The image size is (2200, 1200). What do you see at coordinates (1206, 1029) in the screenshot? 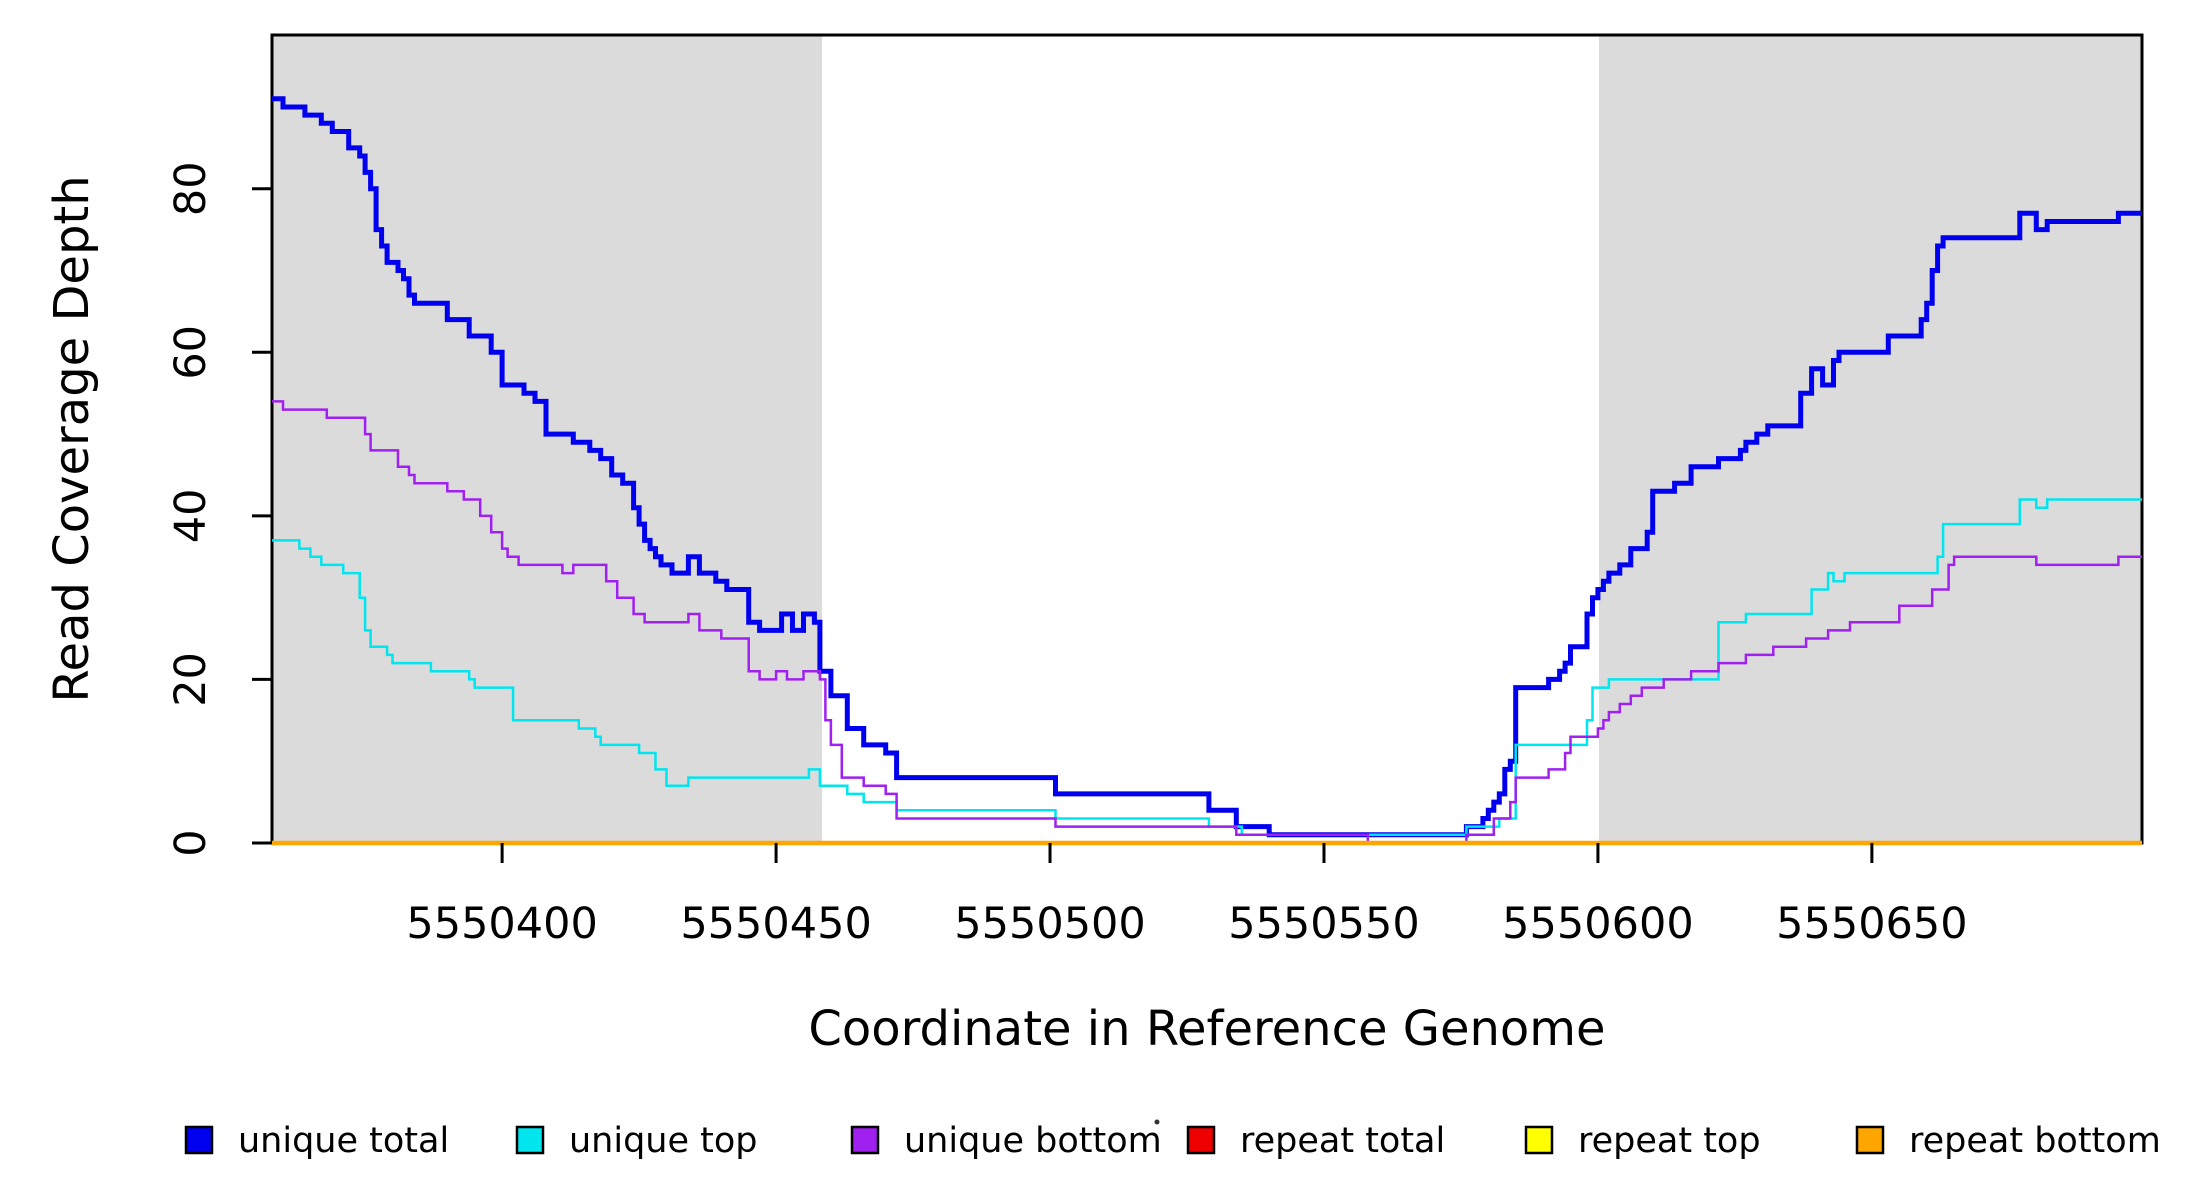
I see `x-axis-title: Coordinate in Reference Genome` at bounding box center [1206, 1029].